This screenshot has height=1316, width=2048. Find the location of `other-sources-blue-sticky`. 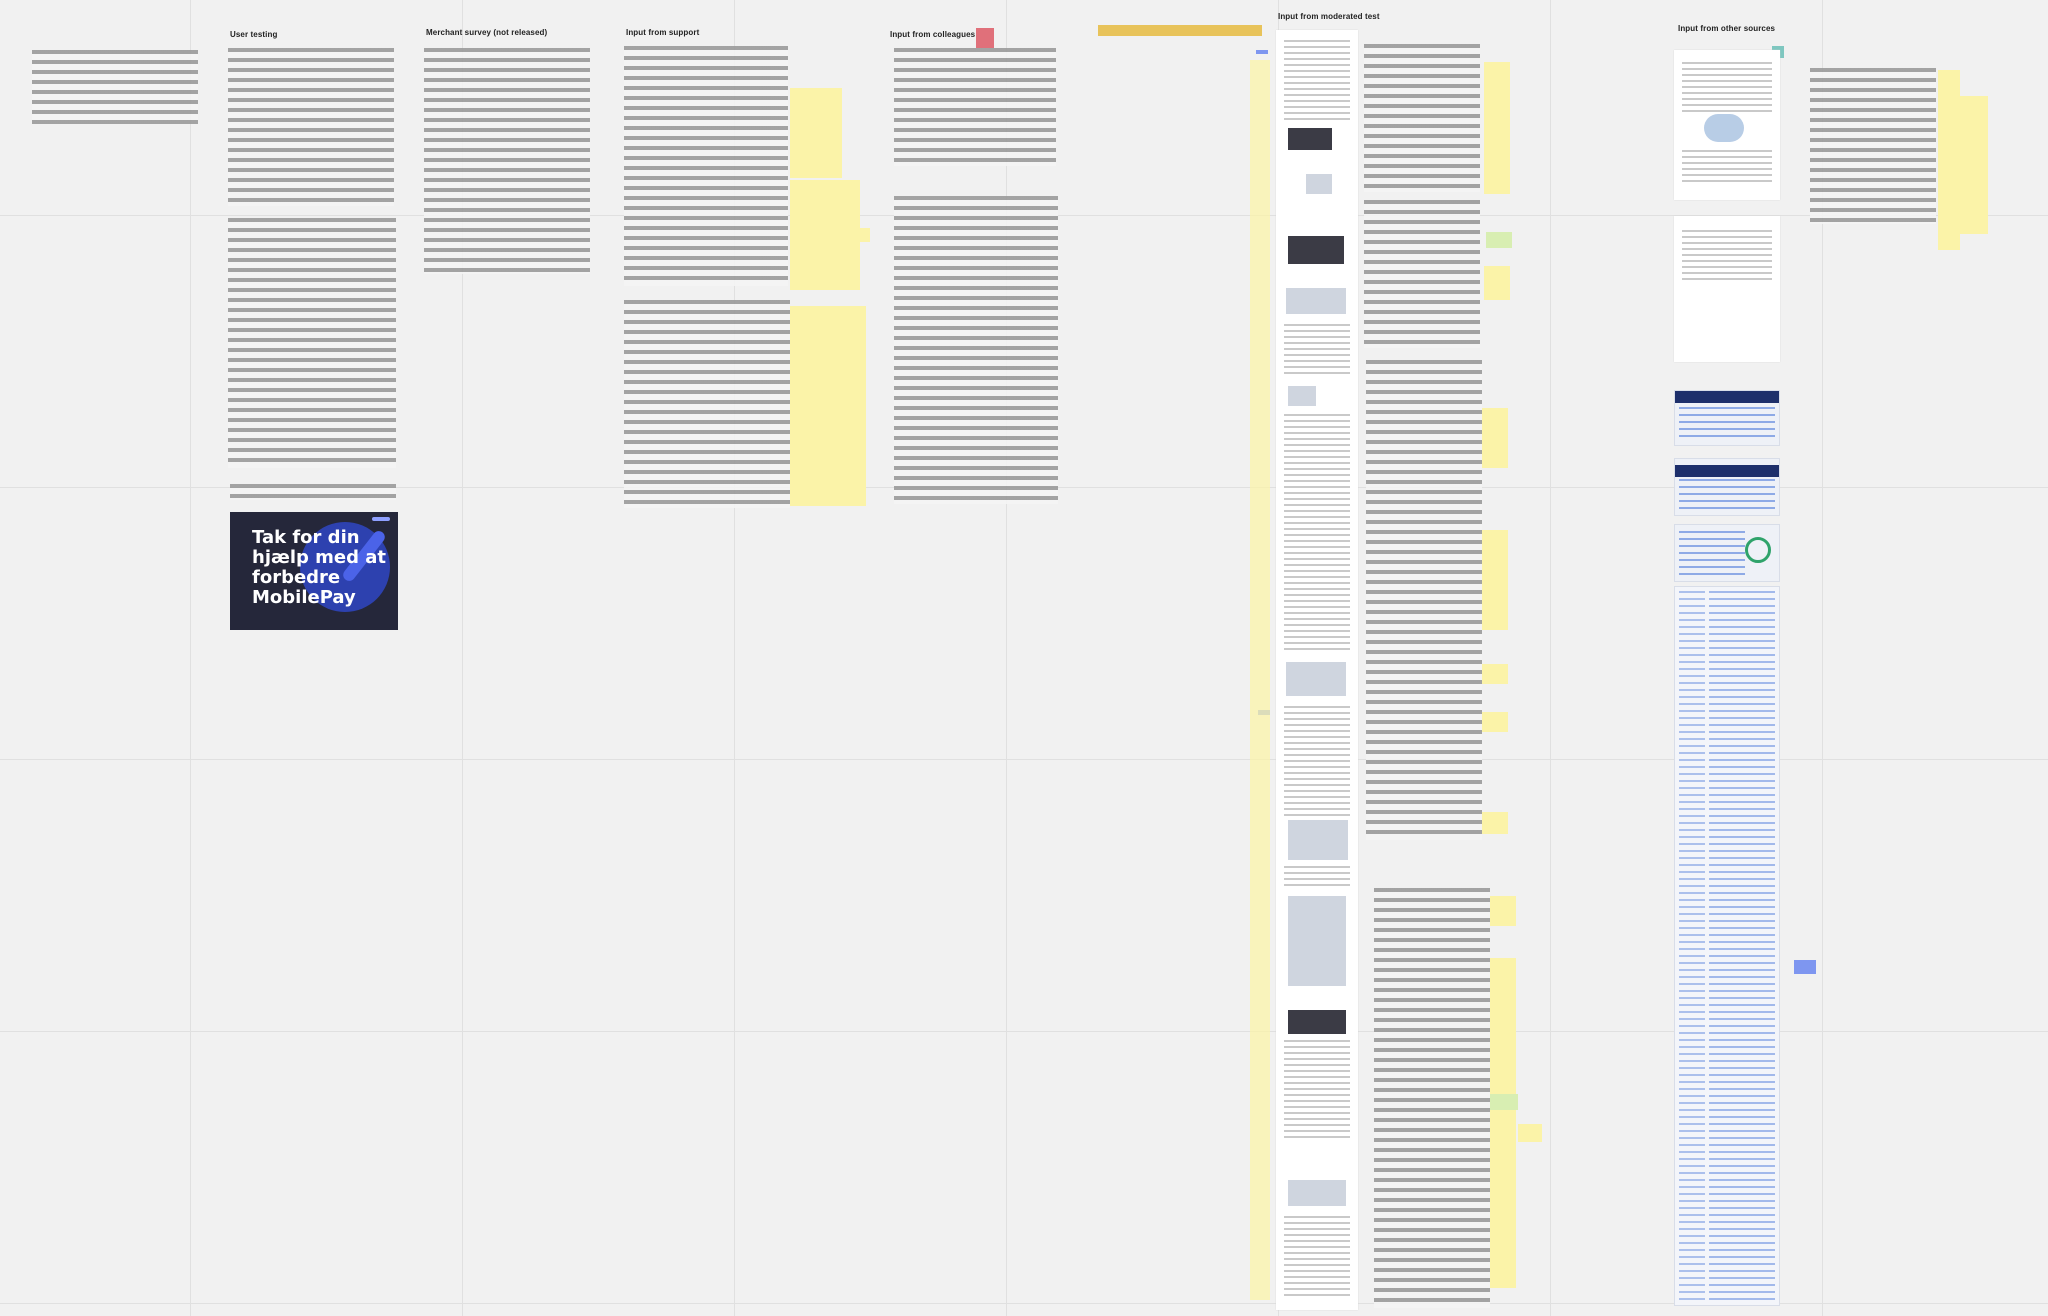

other-sources-blue-sticky is located at coordinates (1805, 967).